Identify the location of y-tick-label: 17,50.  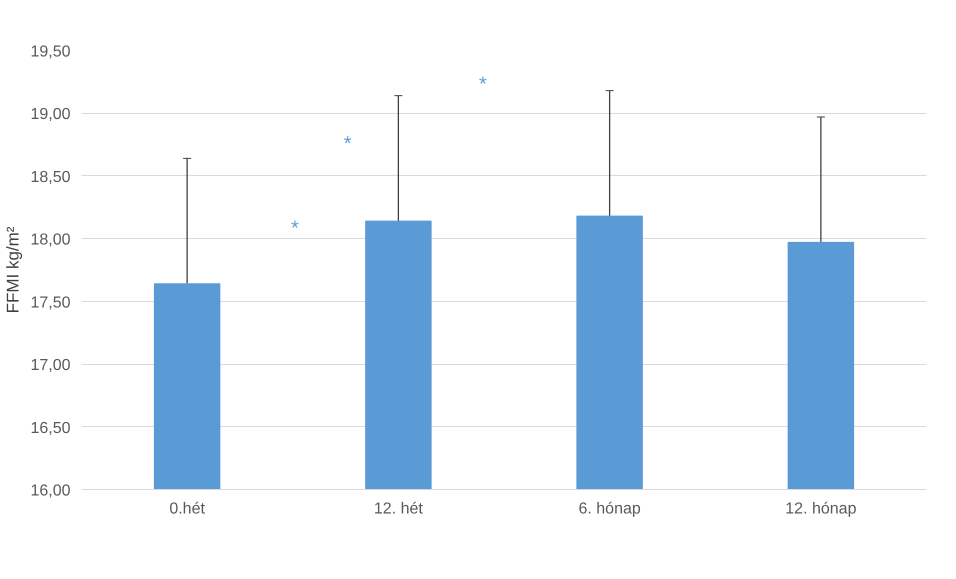
(50, 303).